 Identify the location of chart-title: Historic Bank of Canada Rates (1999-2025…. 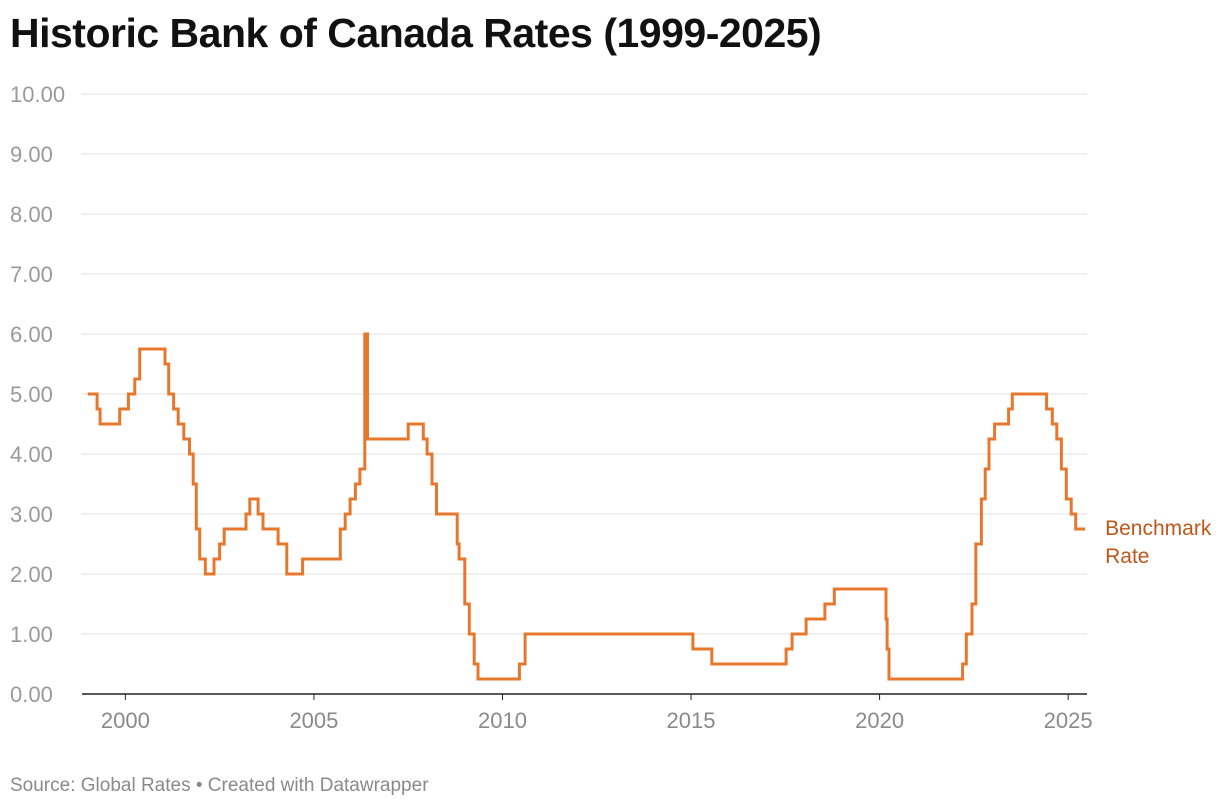
(416, 33).